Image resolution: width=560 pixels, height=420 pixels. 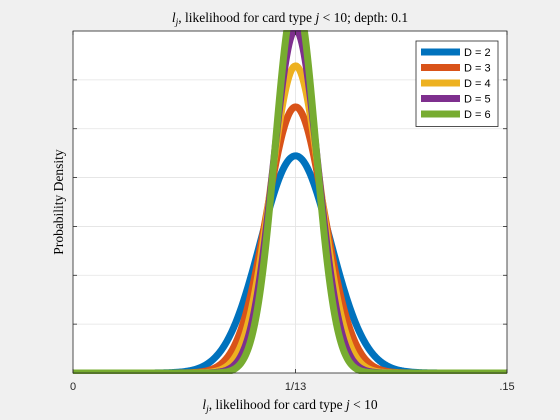 I want to click on legend-label: D = 4, so click(x=477, y=84).